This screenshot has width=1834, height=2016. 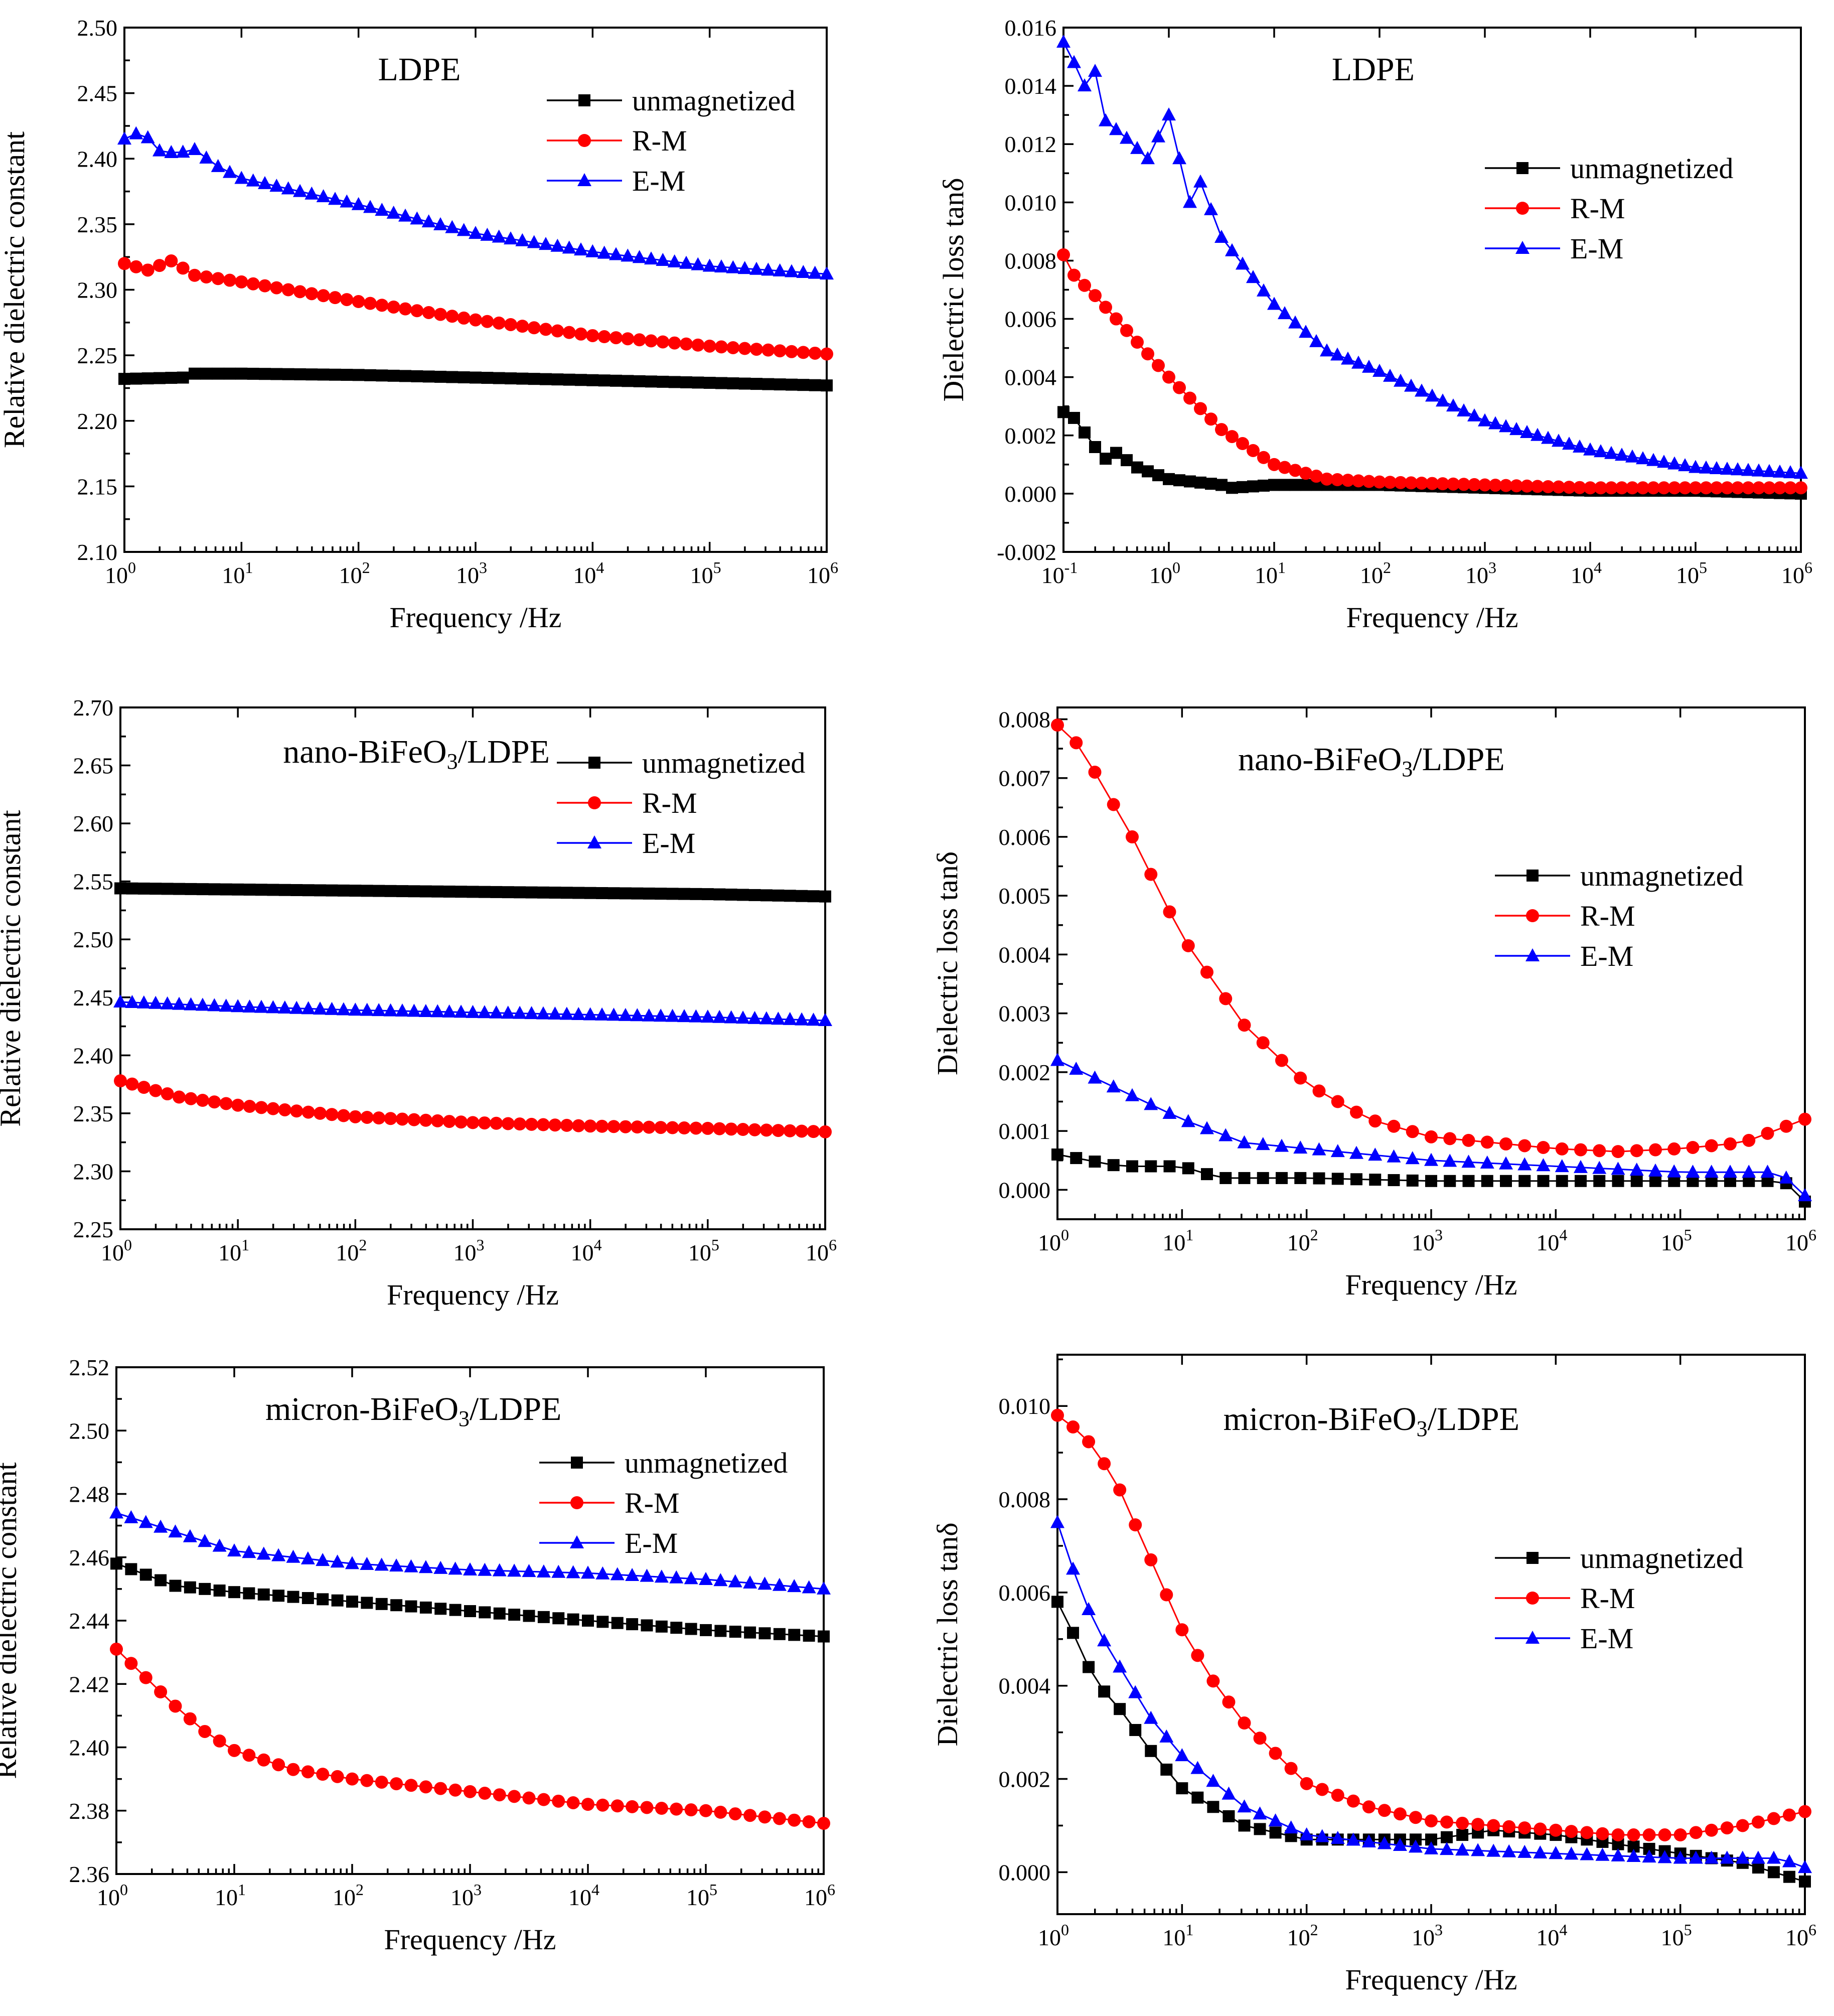 I want to click on y-tick-label: 0.005, so click(x=1025, y=896).